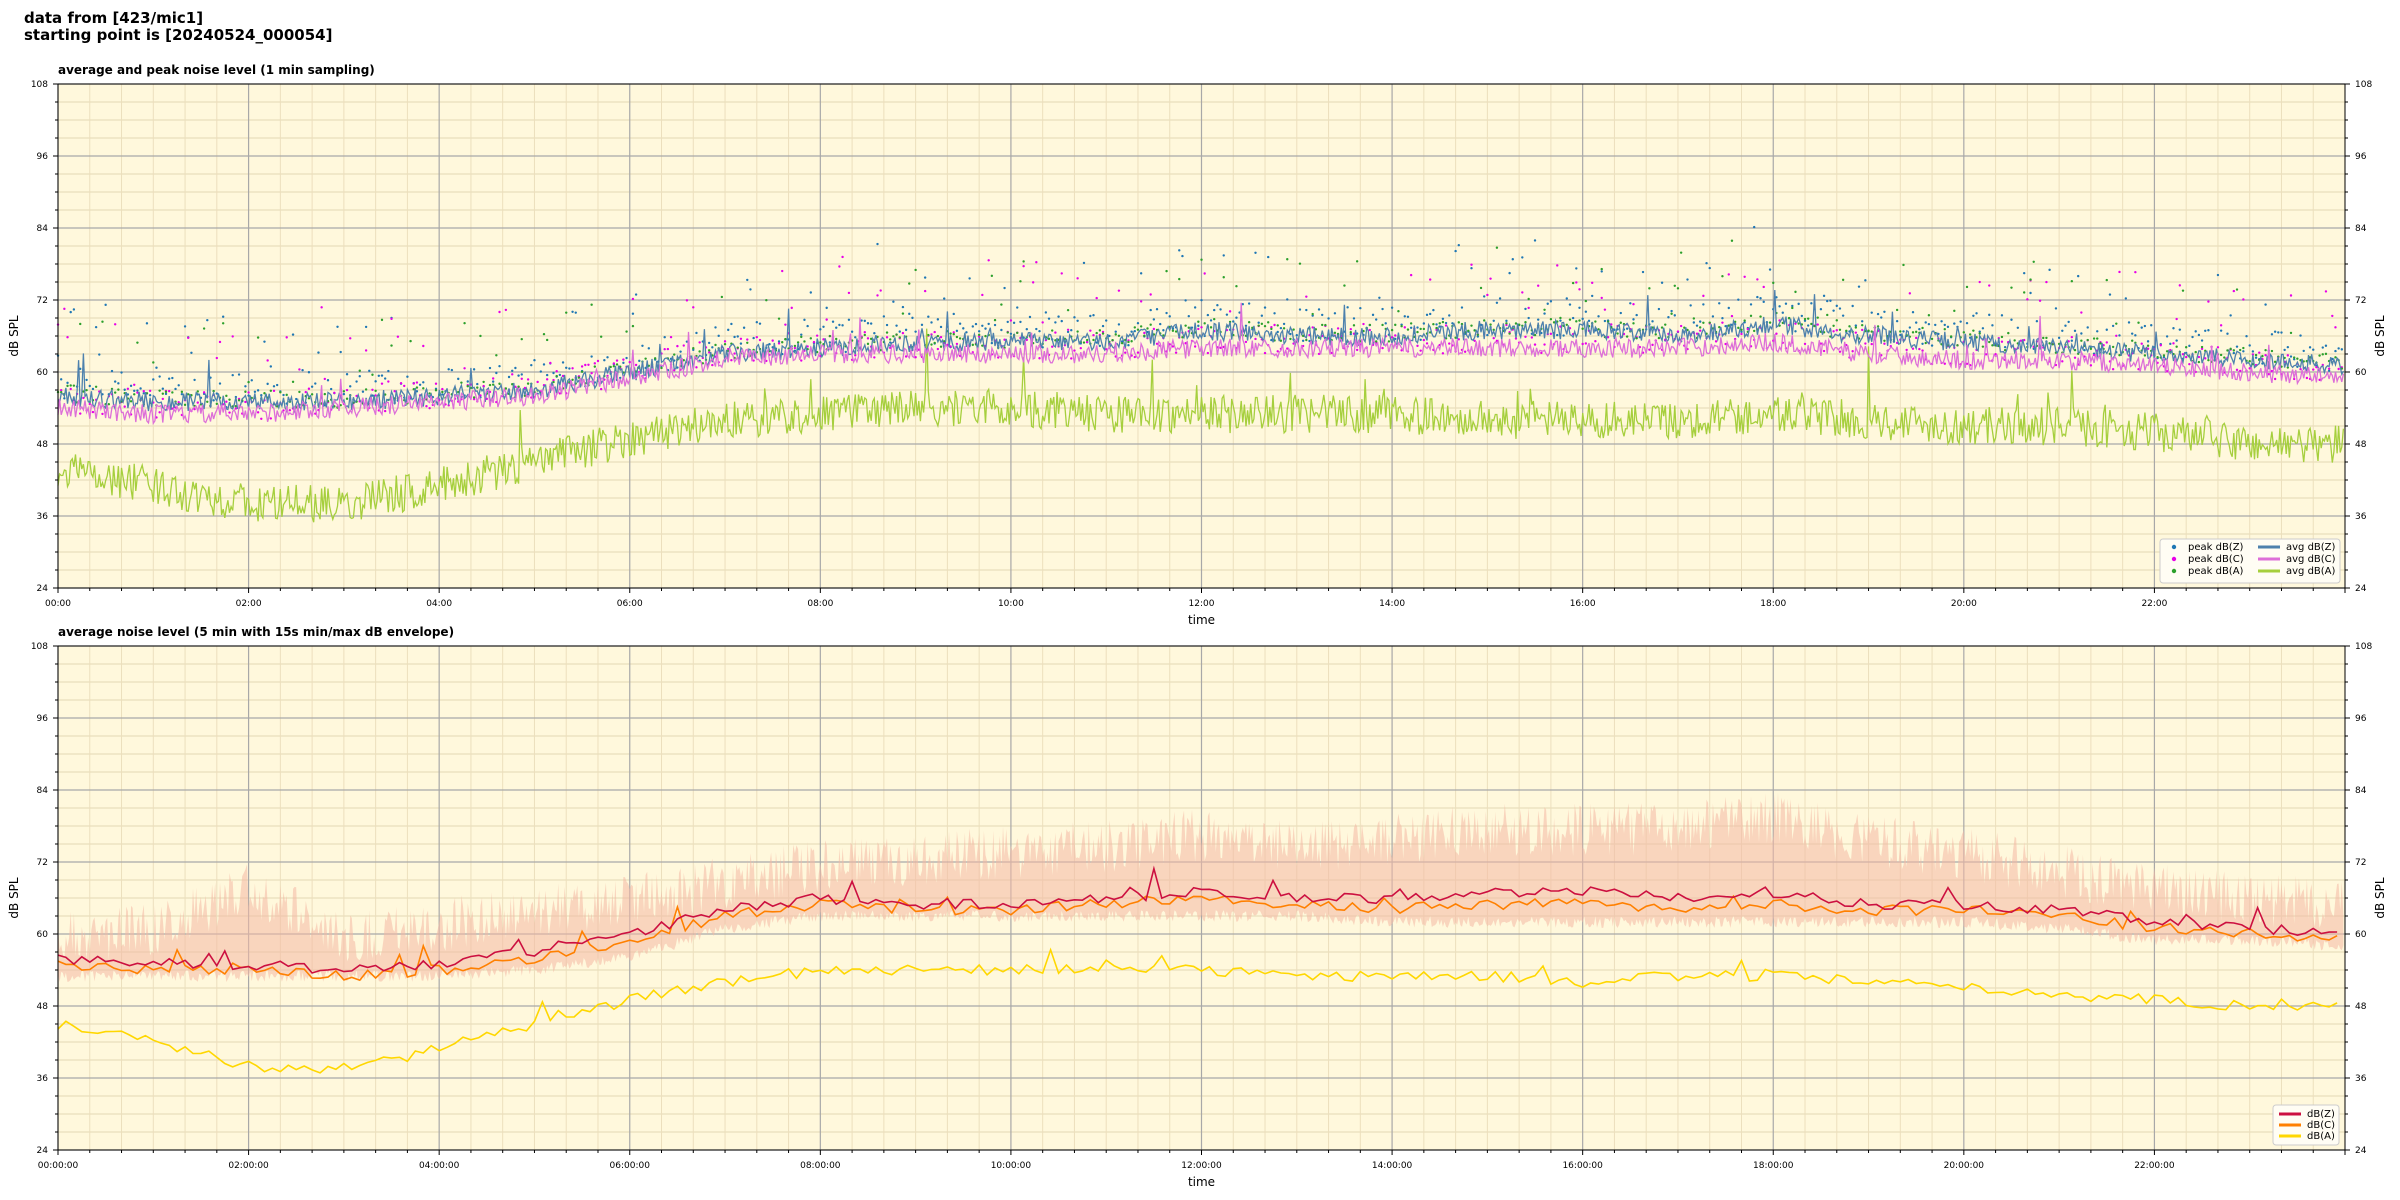 This screenshot has width=2400, height=1200. Describe the element at coordinates (1202, 604) in the screenshot. I see `x-tick-label: 12:00` at that location.